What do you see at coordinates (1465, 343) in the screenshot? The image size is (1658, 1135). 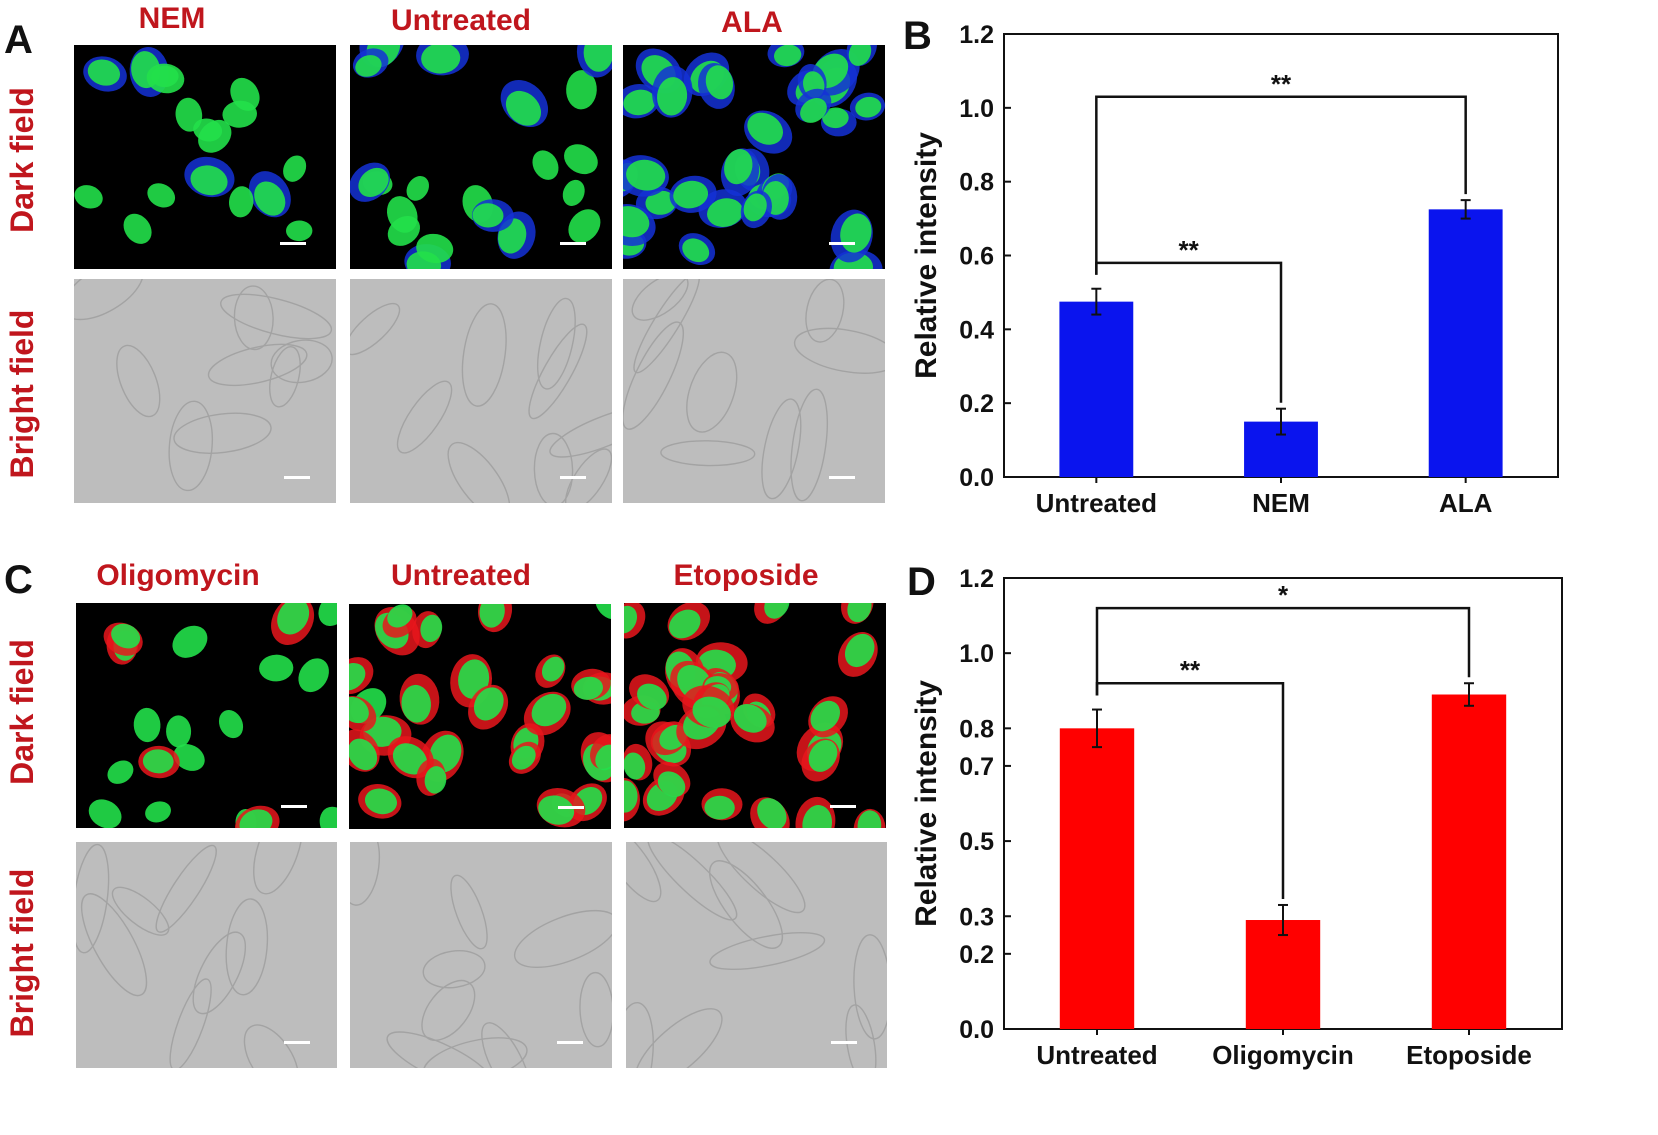 I see `bar` at bounding box center [1465, 343].